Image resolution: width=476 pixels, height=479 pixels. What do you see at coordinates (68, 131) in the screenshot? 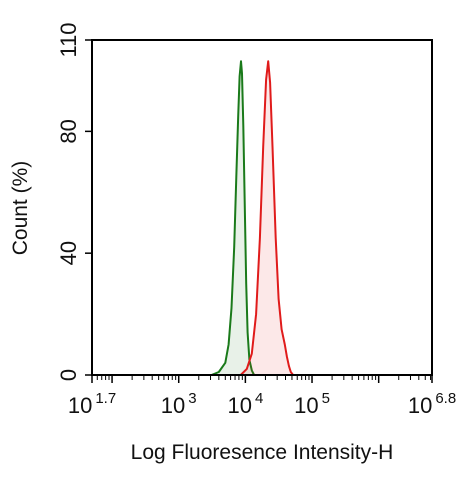
I see `y-tick-label: 80` at bounding box center [68, 131].